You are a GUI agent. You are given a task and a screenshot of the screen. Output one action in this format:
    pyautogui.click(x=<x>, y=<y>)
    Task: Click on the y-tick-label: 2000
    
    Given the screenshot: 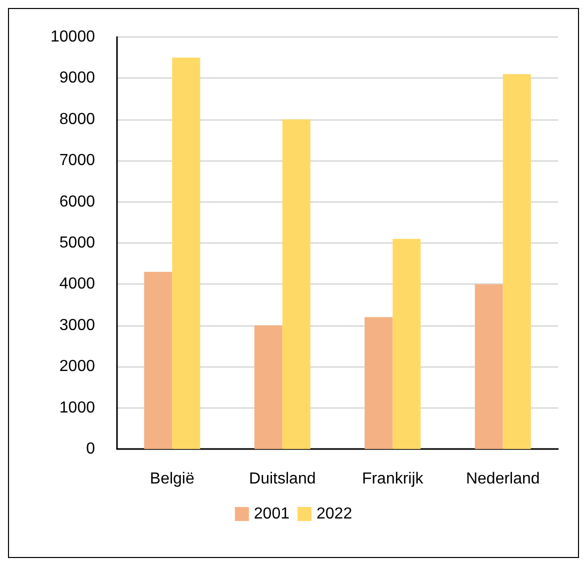 What is the action you would take?
    pyautogui.click(x=77, y=367)
    